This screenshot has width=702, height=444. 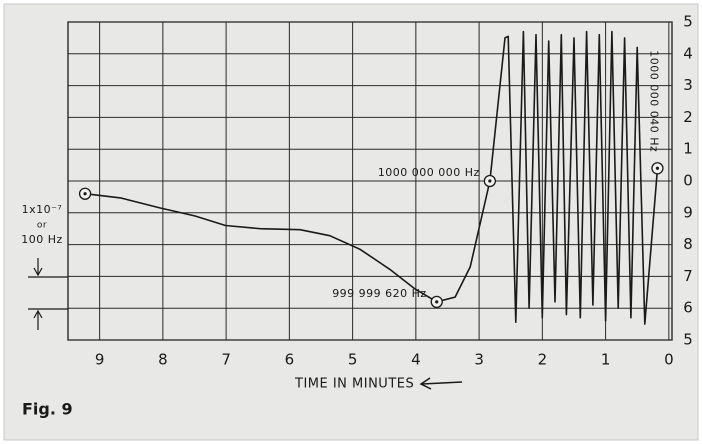 I want to click on x-tick-label: 4, so click(x=416, y=360).